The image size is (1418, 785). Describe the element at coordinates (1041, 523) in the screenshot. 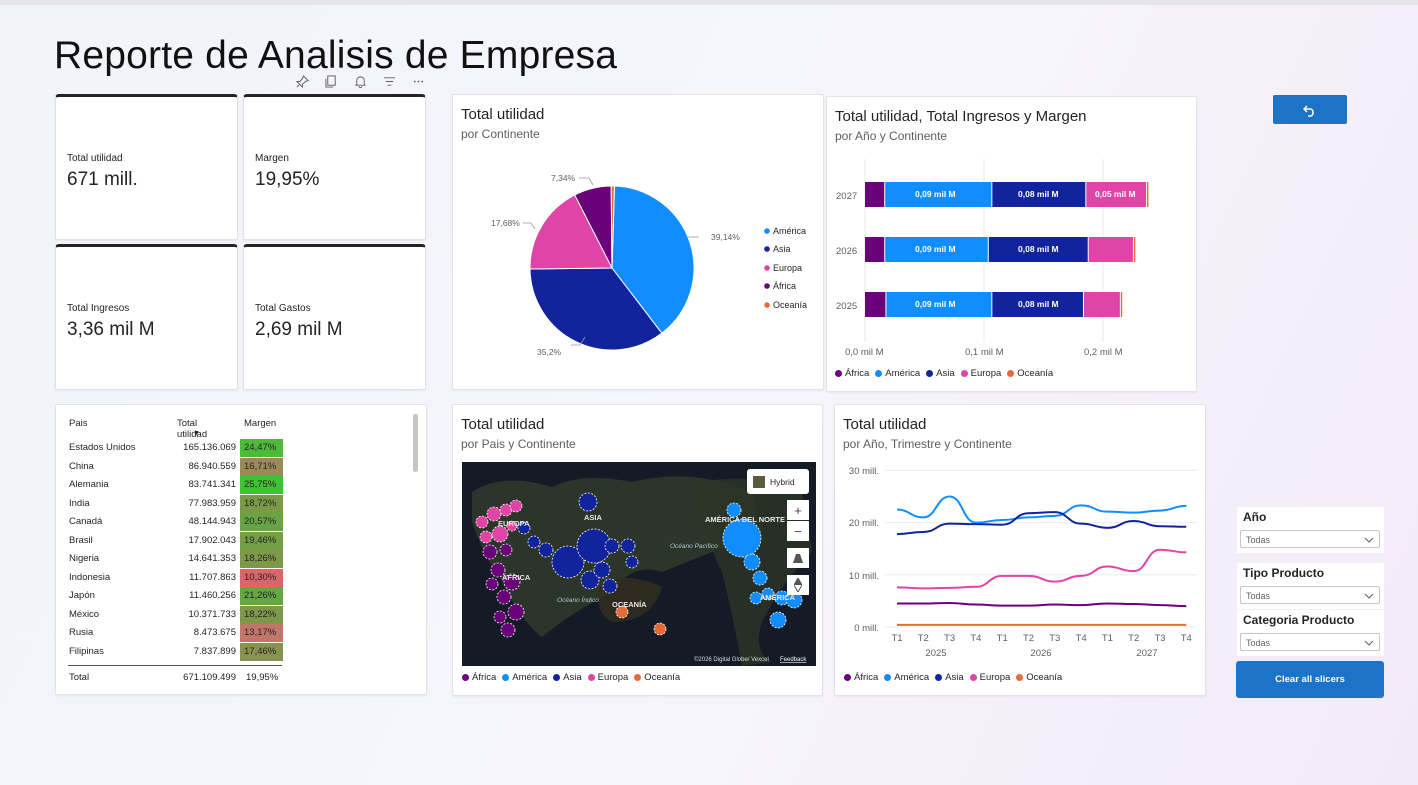

I see `line-series-asia` at that location.